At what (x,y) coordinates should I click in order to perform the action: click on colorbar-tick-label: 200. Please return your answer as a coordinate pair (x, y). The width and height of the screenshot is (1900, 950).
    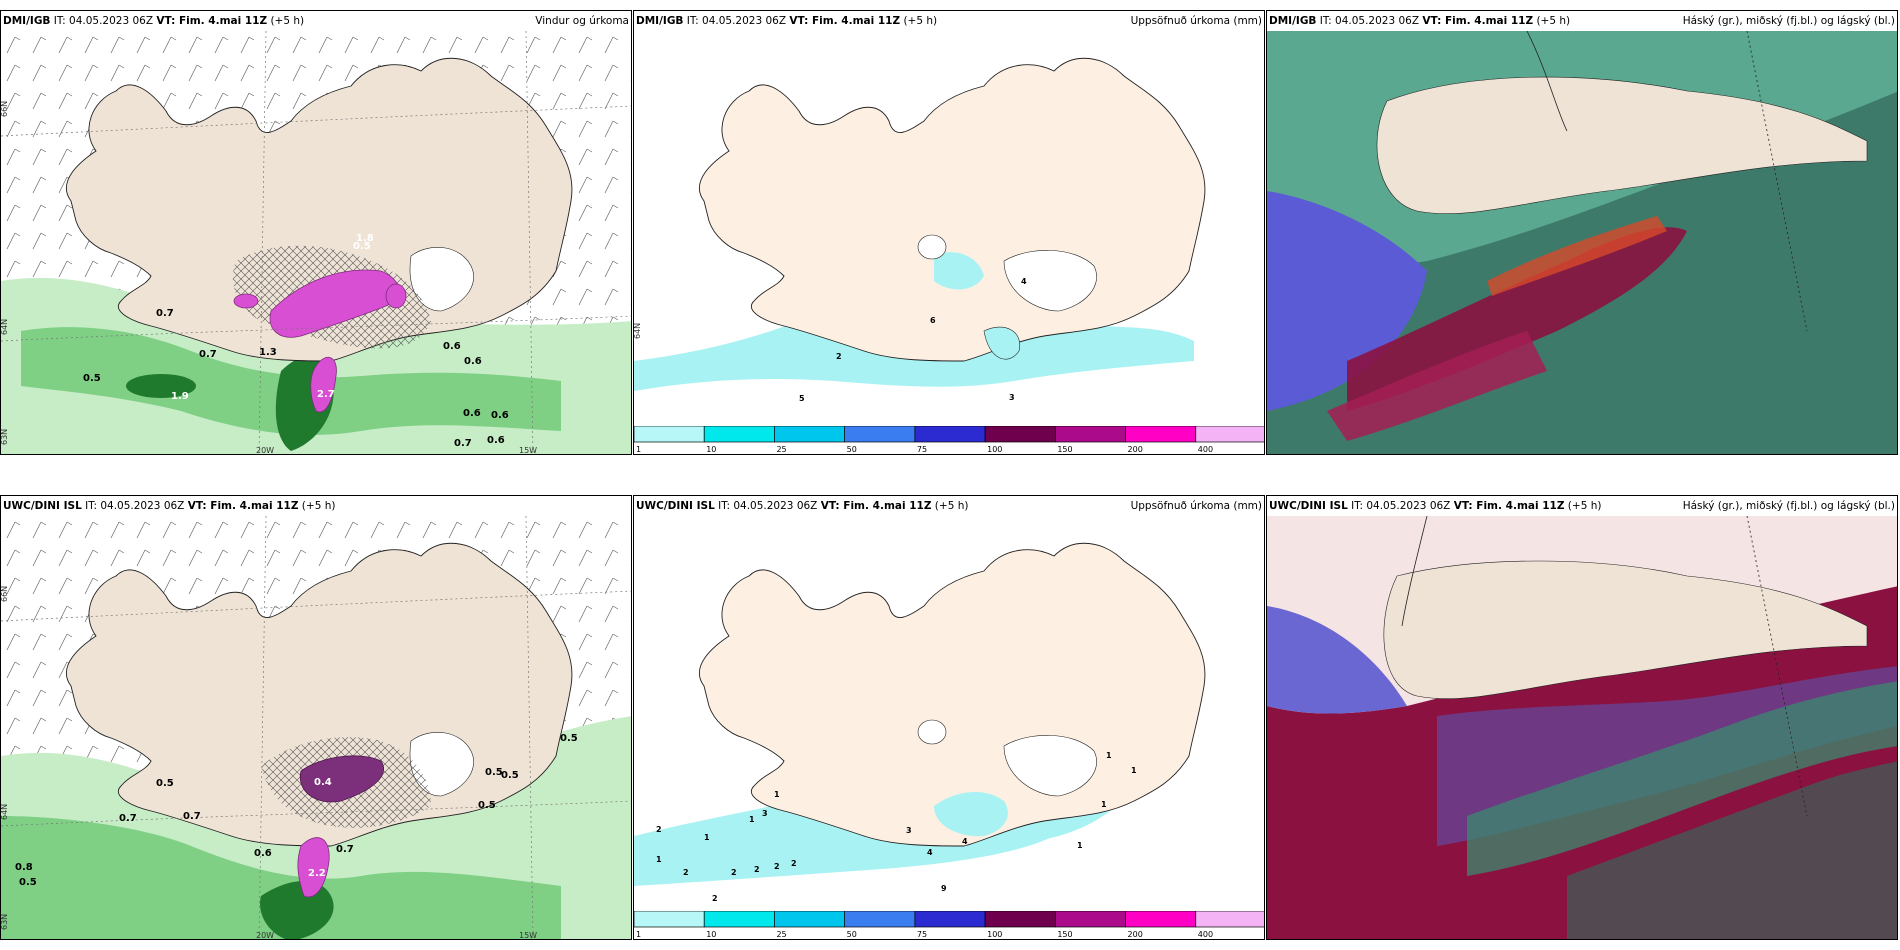
    Looking at the image, I should click on (1135, 449).